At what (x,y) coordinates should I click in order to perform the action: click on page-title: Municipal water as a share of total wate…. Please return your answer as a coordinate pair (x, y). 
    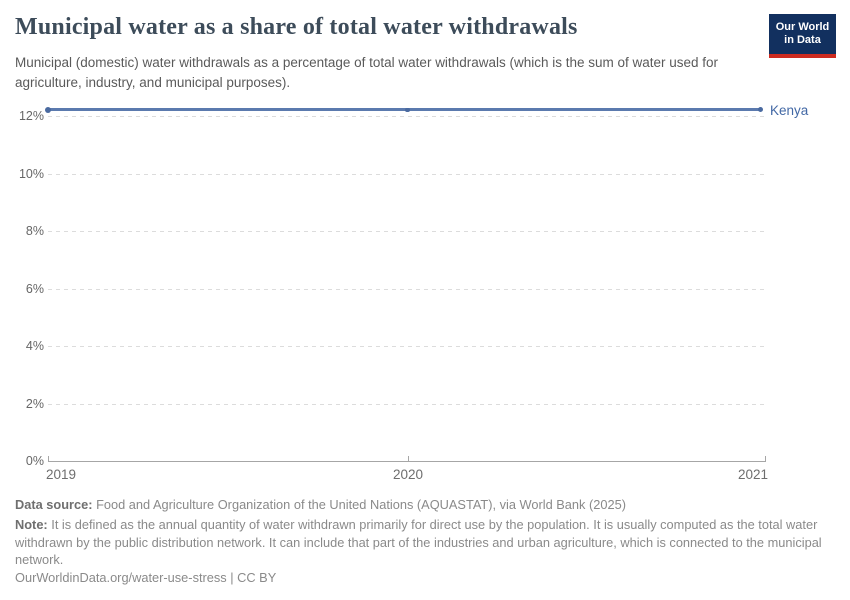
    Looking at the image, I should click on (296, 27).